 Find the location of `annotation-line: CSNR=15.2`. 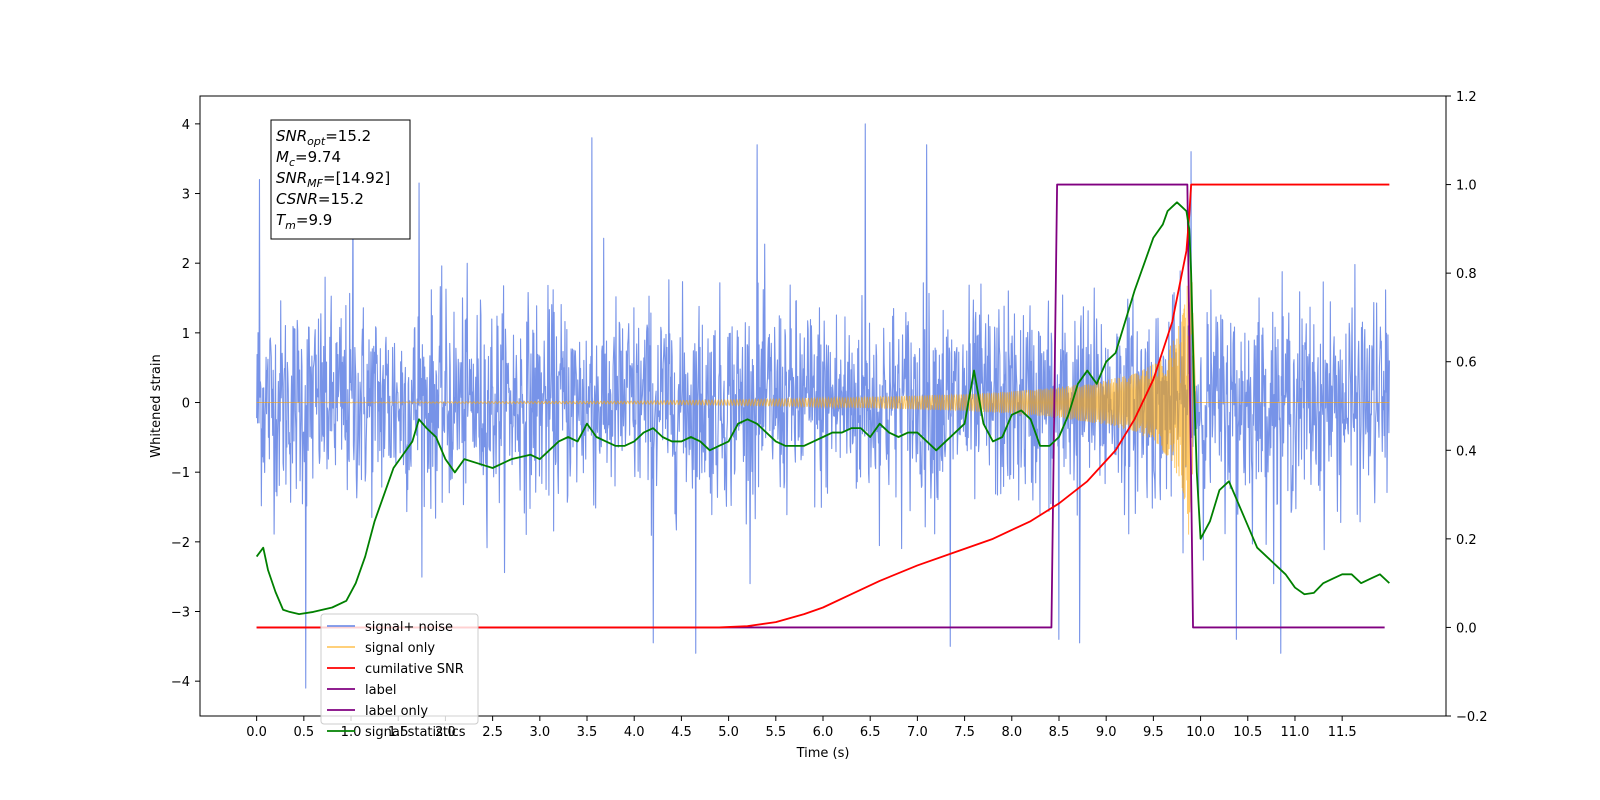

annotation-line: CSNR=15.2 is located at coordinates (320, 199).